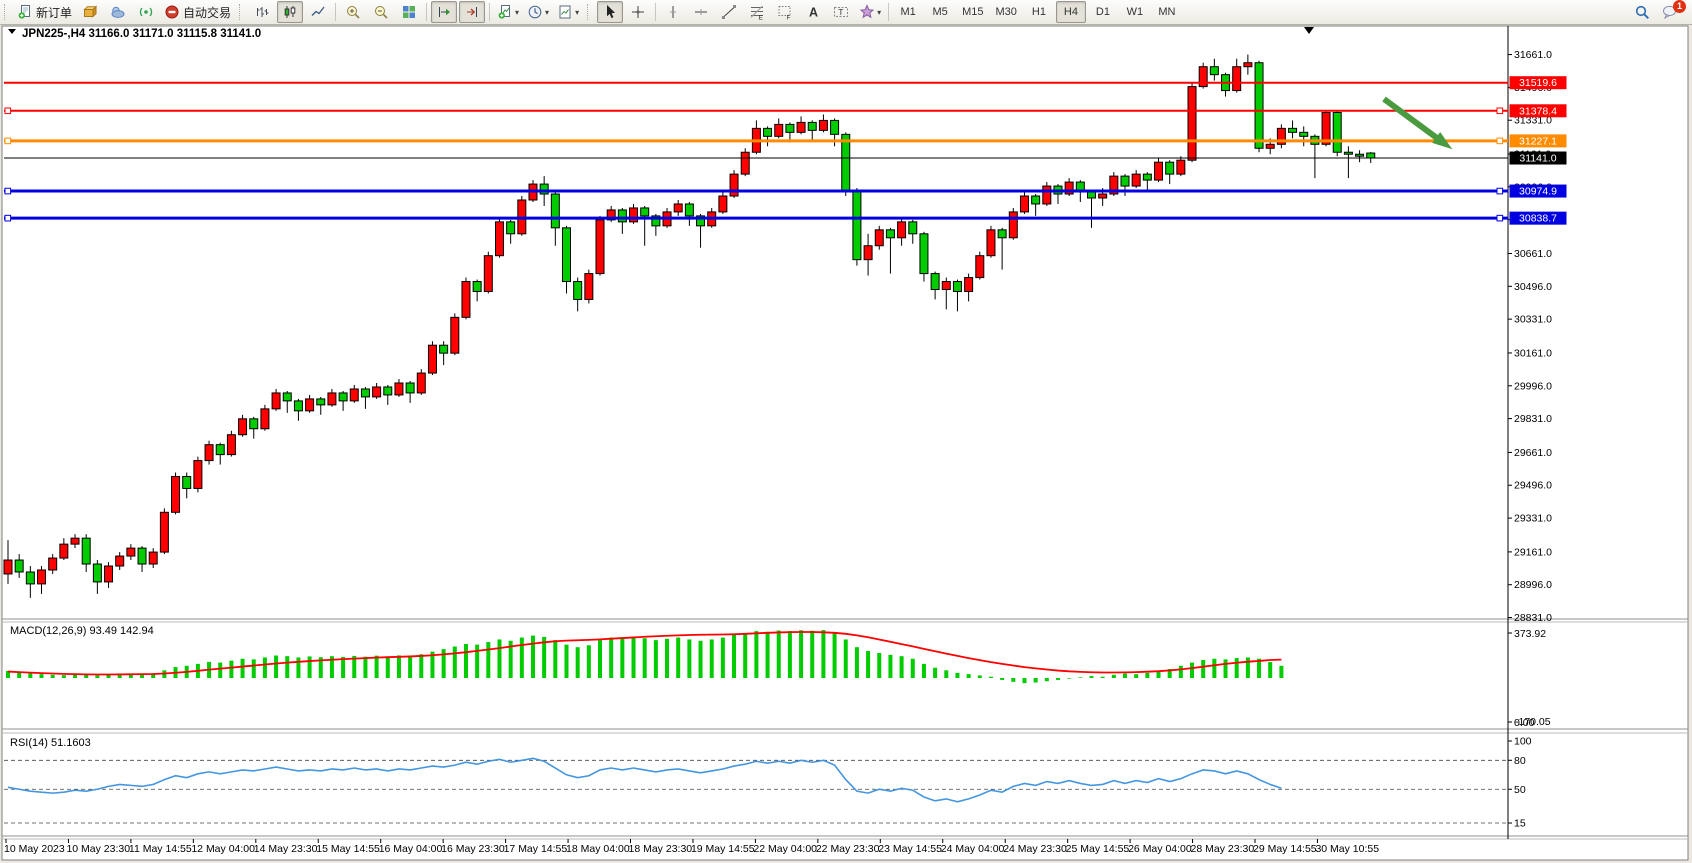 This screenshot has height=863, width=1692. Describe the element at coordinates (1038, 12) in the screenshot. I see `timeframe-h1: H1` at that location.